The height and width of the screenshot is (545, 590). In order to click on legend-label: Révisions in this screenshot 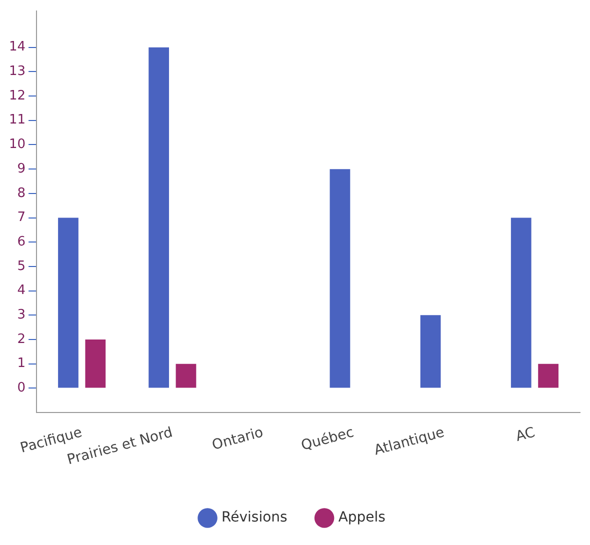, I will do `click(255, 518)`.